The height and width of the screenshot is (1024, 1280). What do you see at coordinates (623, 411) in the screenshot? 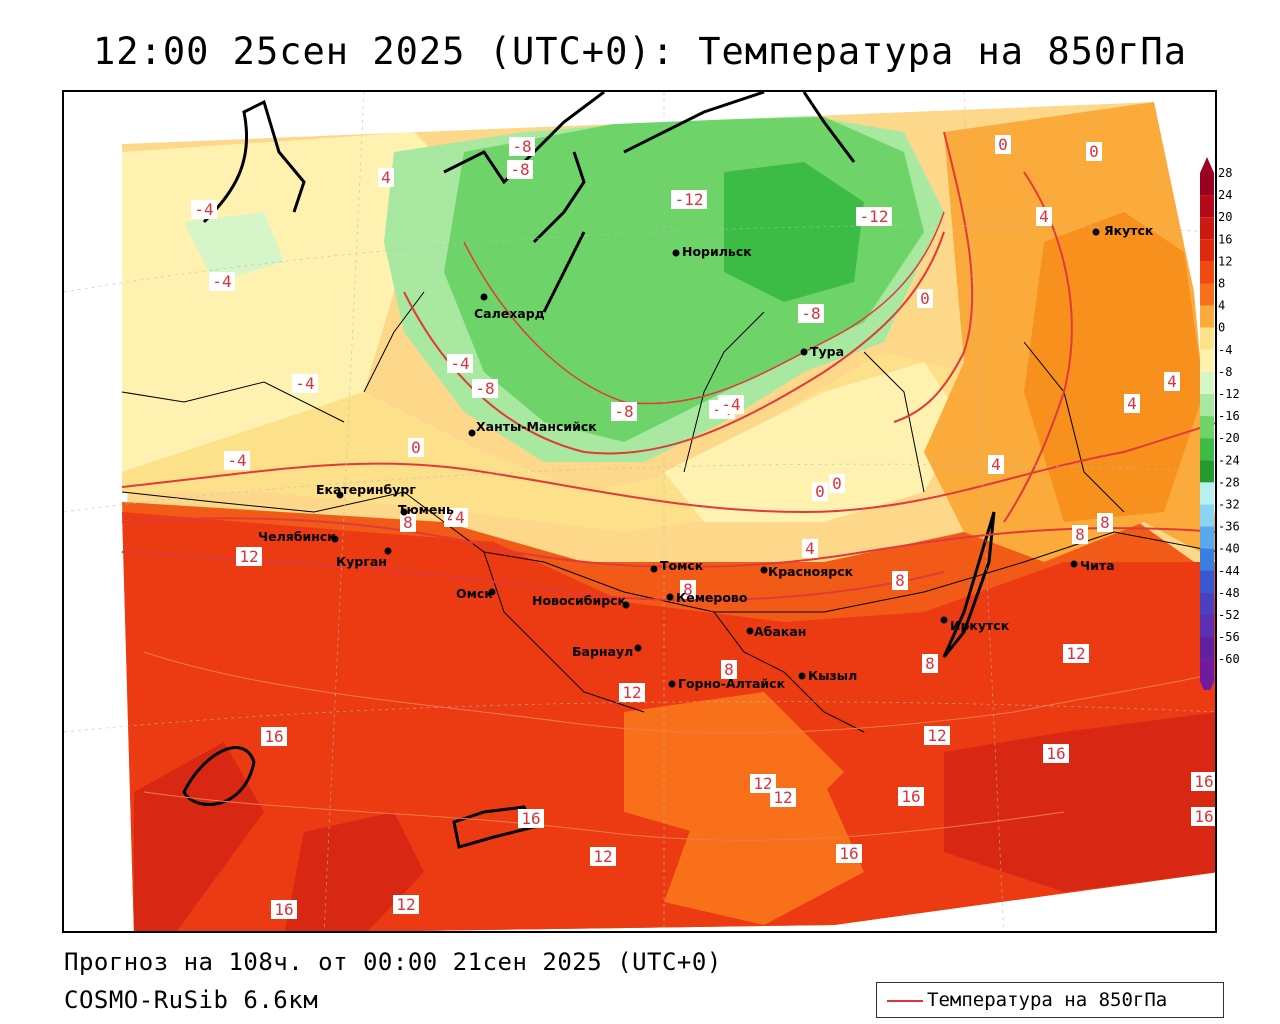
I see `isoline-value: -8` at bounding box center [623, 411].